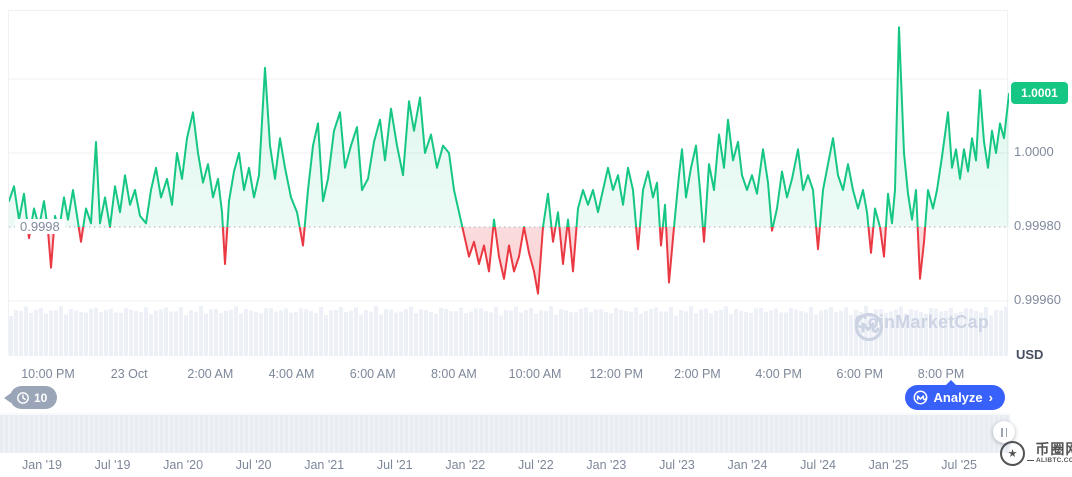  What do you see at coordinates (1012, 453) in the screenshot?
I see `site-logo-icon: ★` at bounding box center [1012, 453].